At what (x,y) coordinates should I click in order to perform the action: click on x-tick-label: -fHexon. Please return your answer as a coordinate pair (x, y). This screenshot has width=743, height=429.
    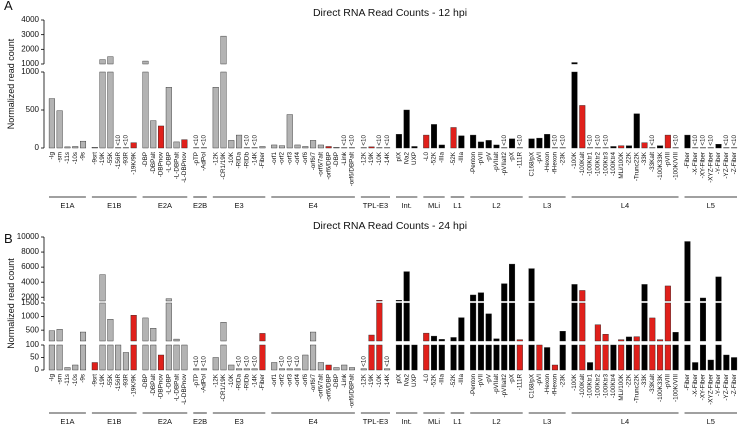
    Looking at the image, I should click on (555, 163).